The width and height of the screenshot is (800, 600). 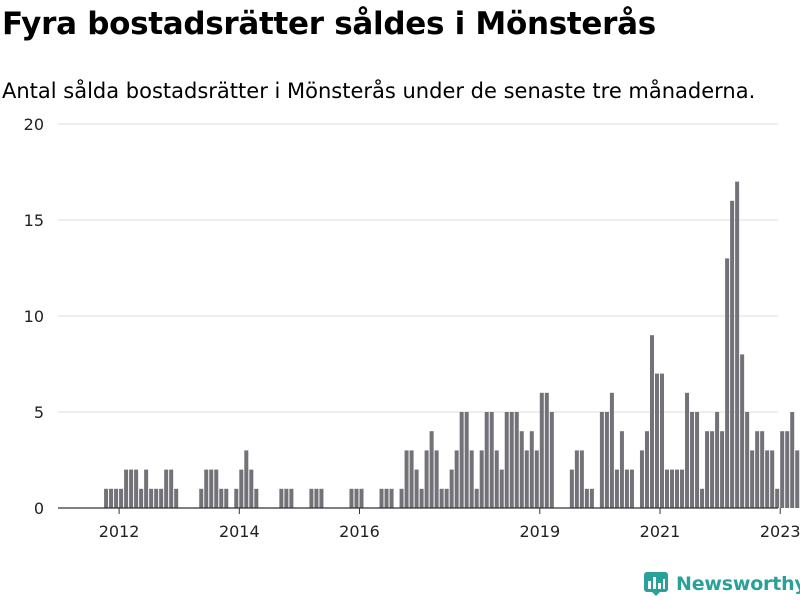 What do you see at coordinates (738, 584) in the screenshot?
I see `brand-name: Newsworthy` at bounding box center [738, 584].